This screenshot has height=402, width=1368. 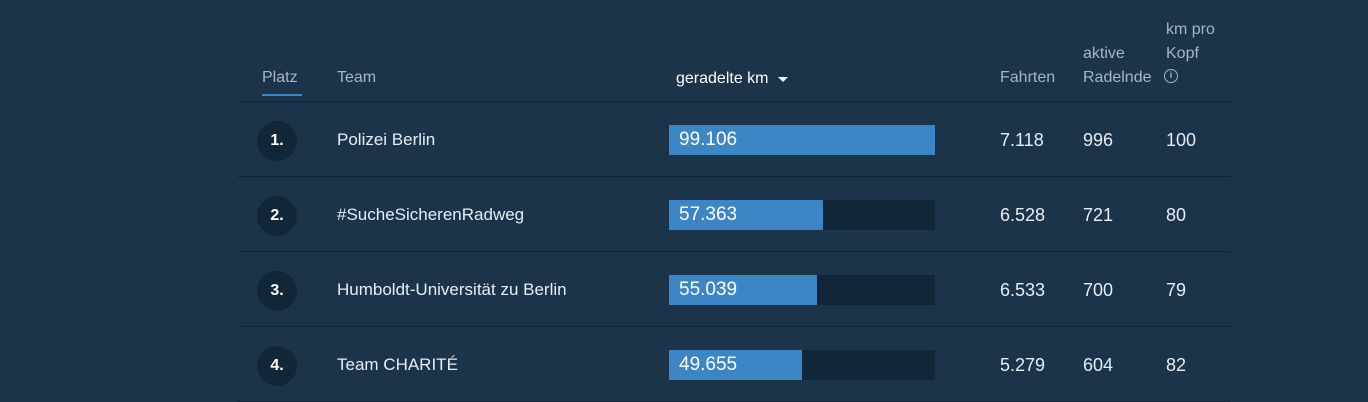 I want to click on km-pro-kopf-value: 80, so click(x=1176, y=215).